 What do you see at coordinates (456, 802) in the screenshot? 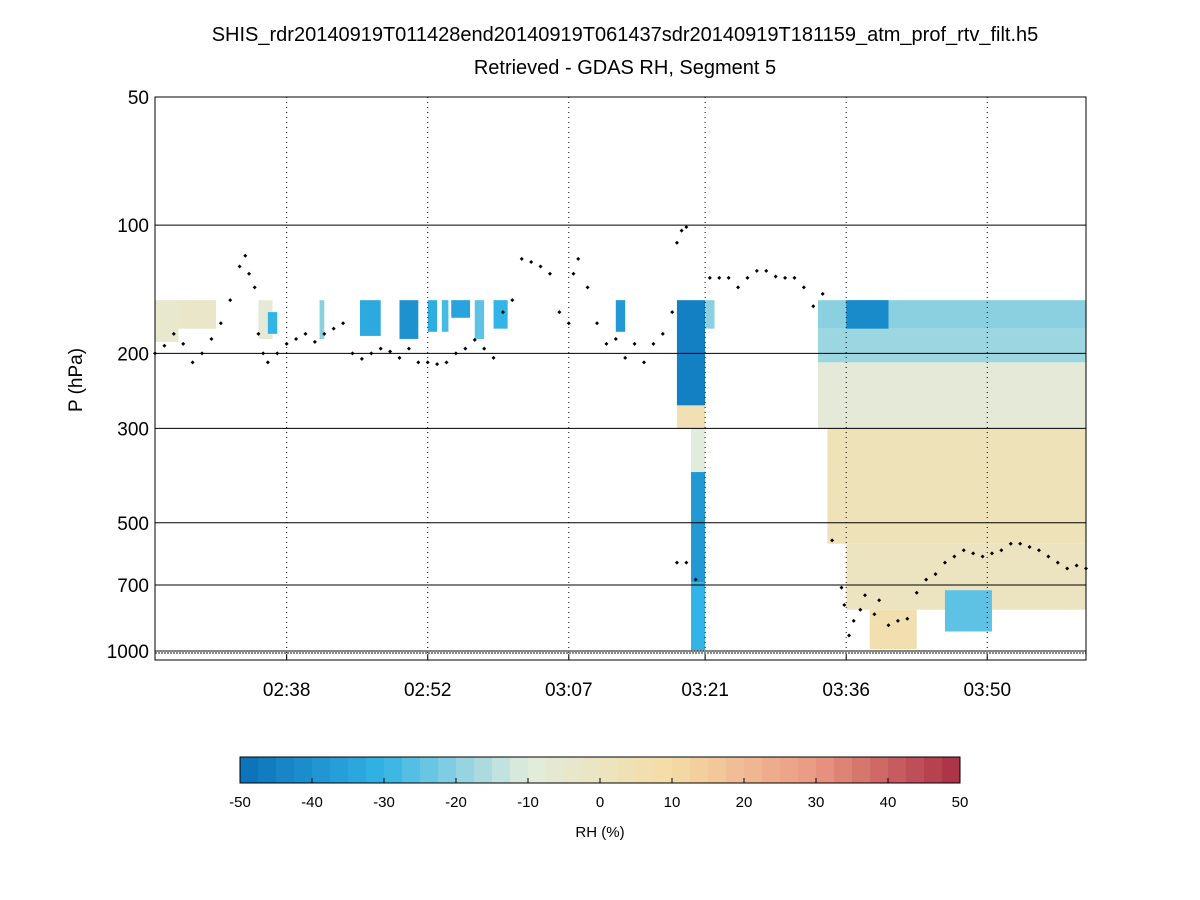
I see `colorbar-tick-label: -20` at bounding box center [456, 802].